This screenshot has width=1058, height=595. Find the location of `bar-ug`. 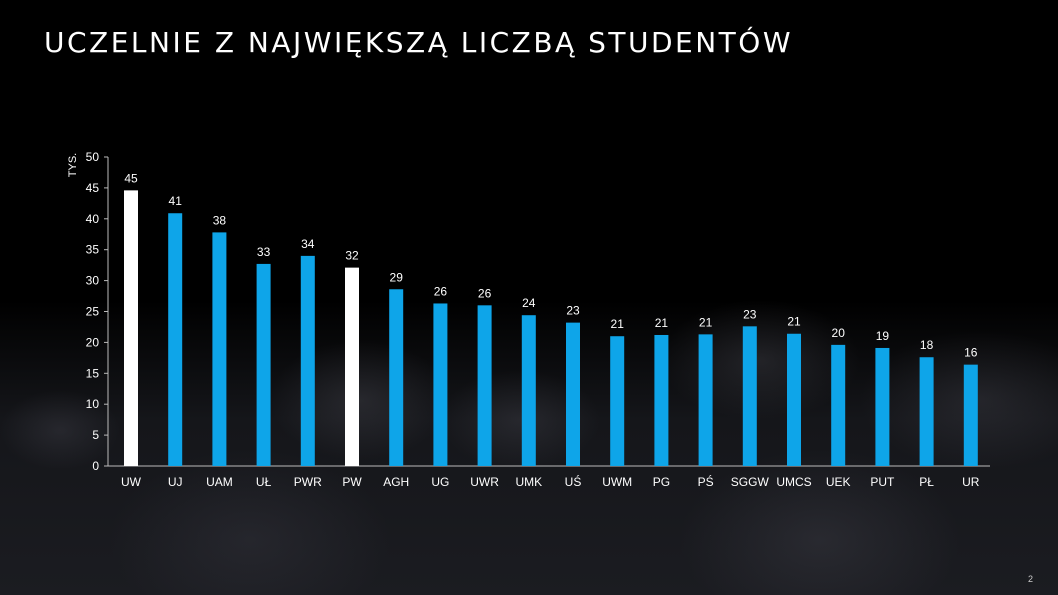

bar-ug is located at coordinates (440, 384).